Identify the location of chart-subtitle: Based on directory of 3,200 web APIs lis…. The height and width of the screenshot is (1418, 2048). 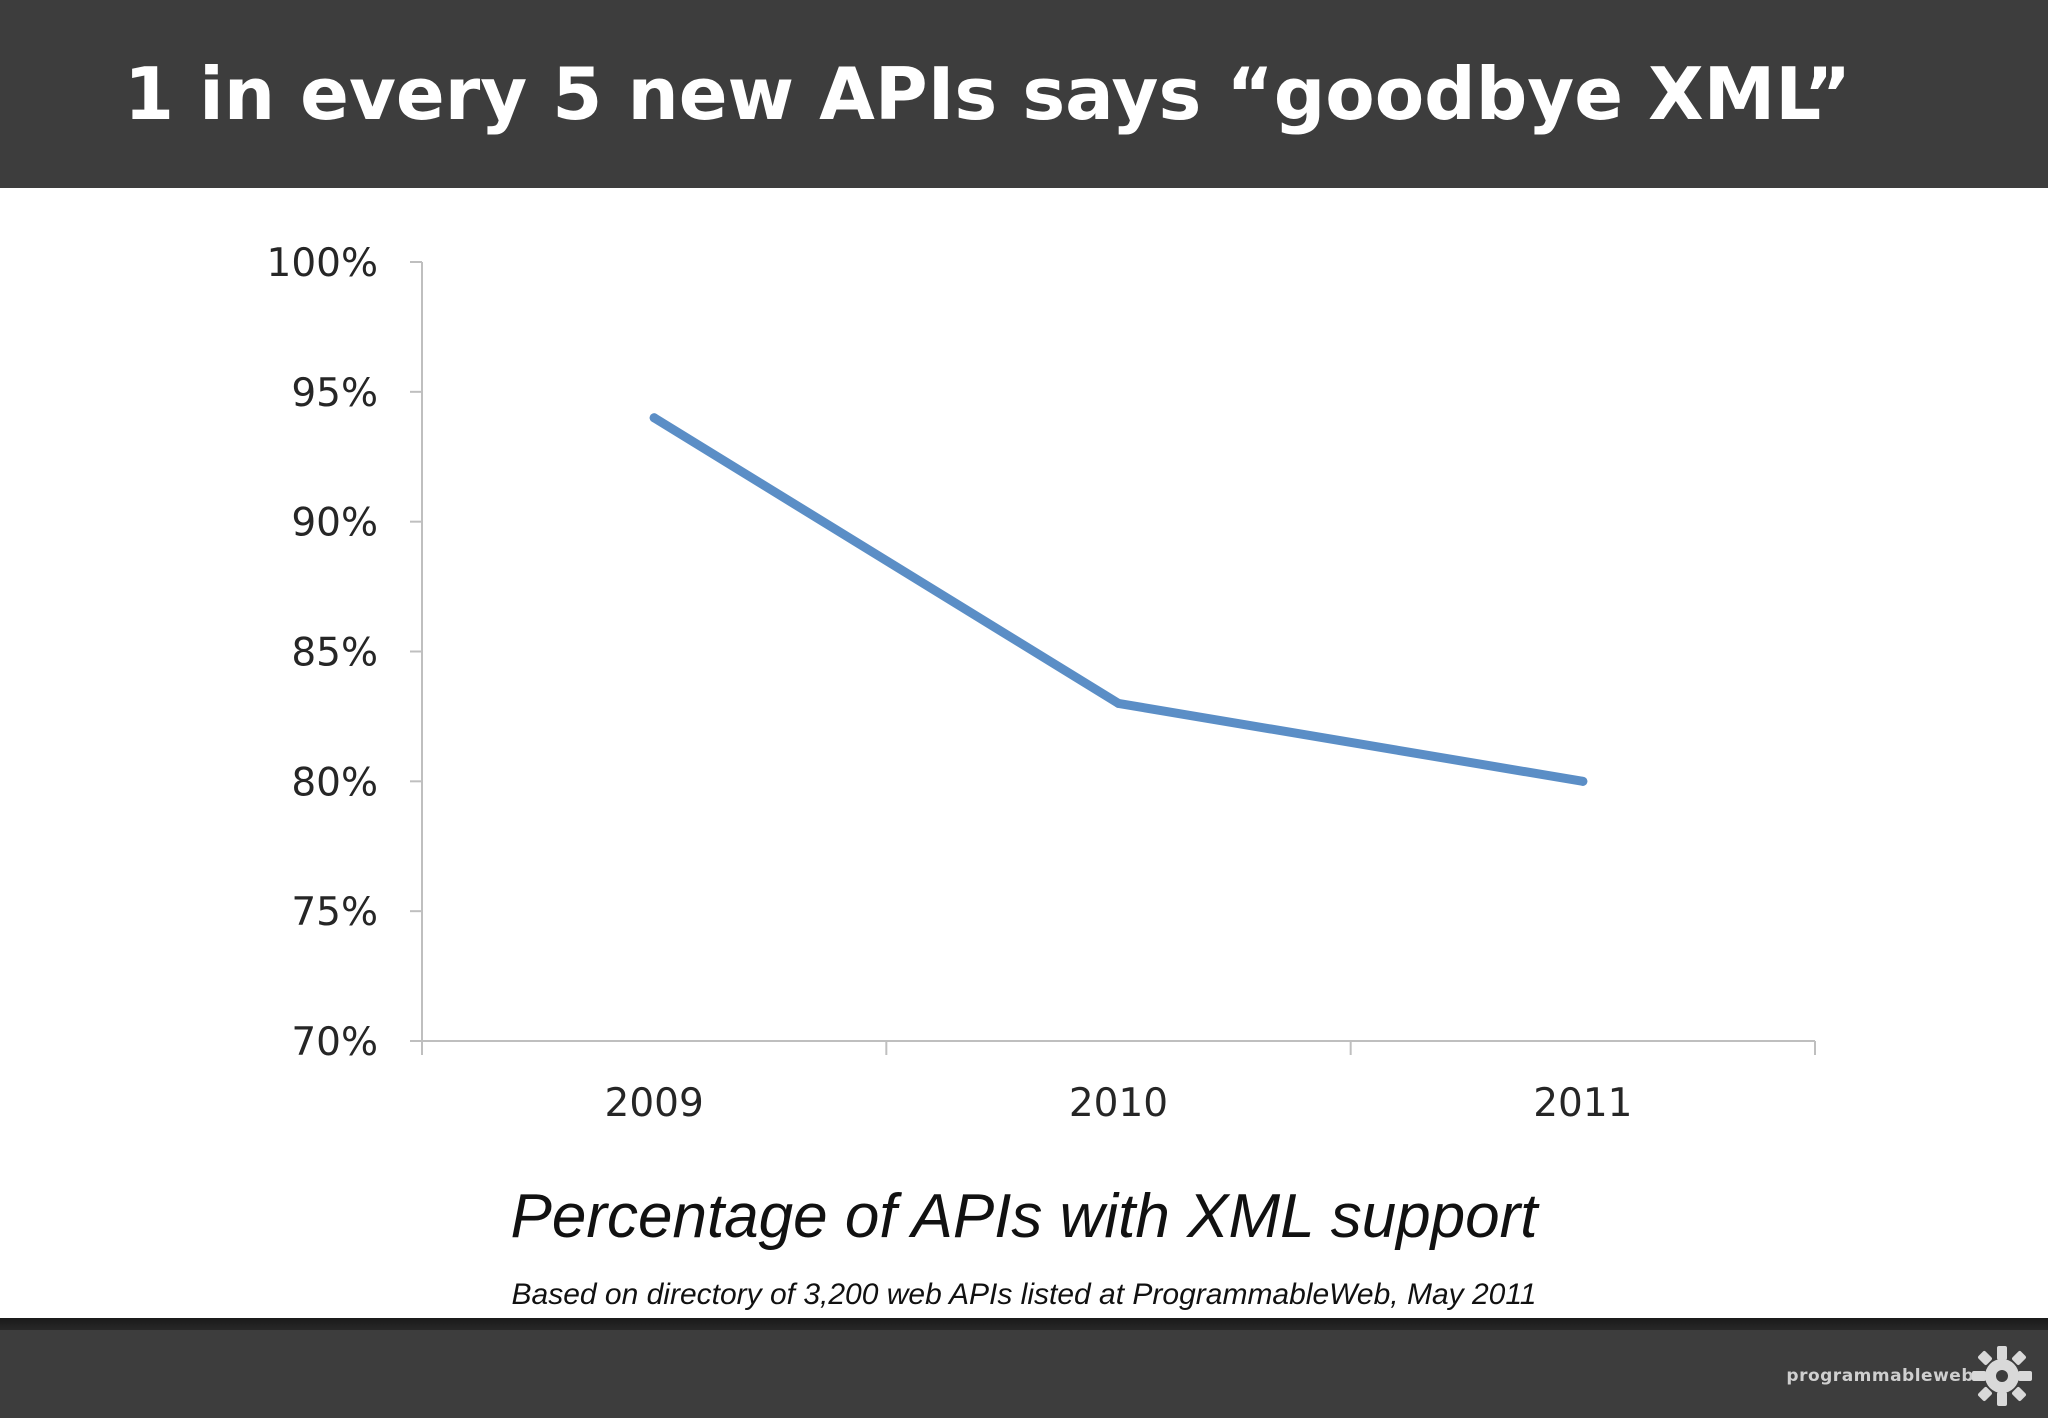
(1024, 1294).